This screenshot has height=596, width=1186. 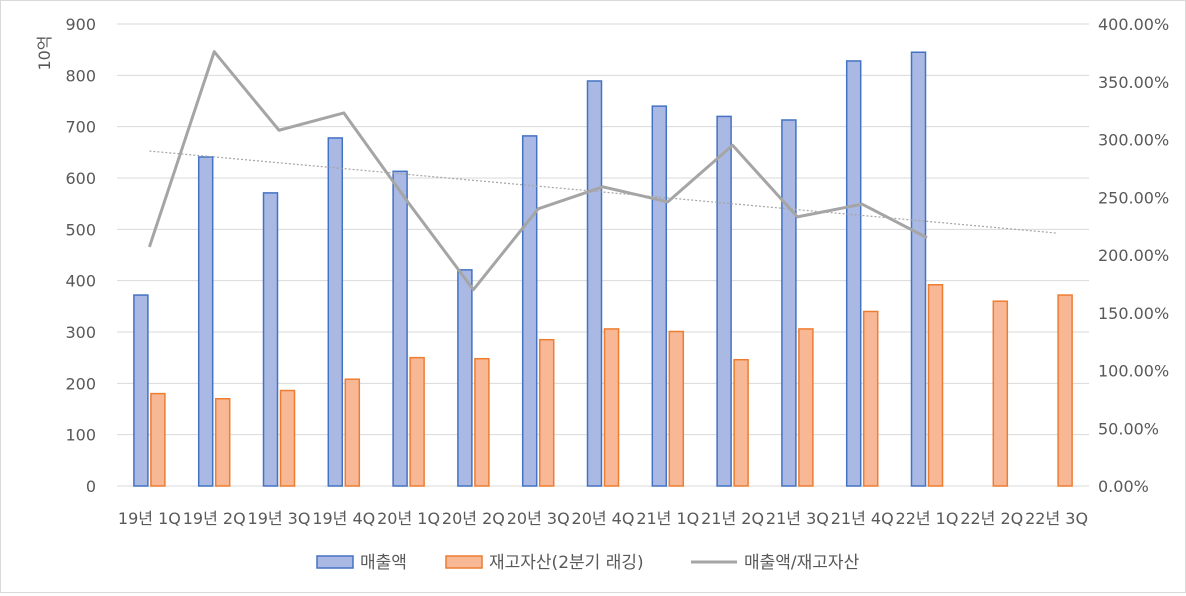 I want to click on y-left-tick-label: 400, so click(x=80, y=281).